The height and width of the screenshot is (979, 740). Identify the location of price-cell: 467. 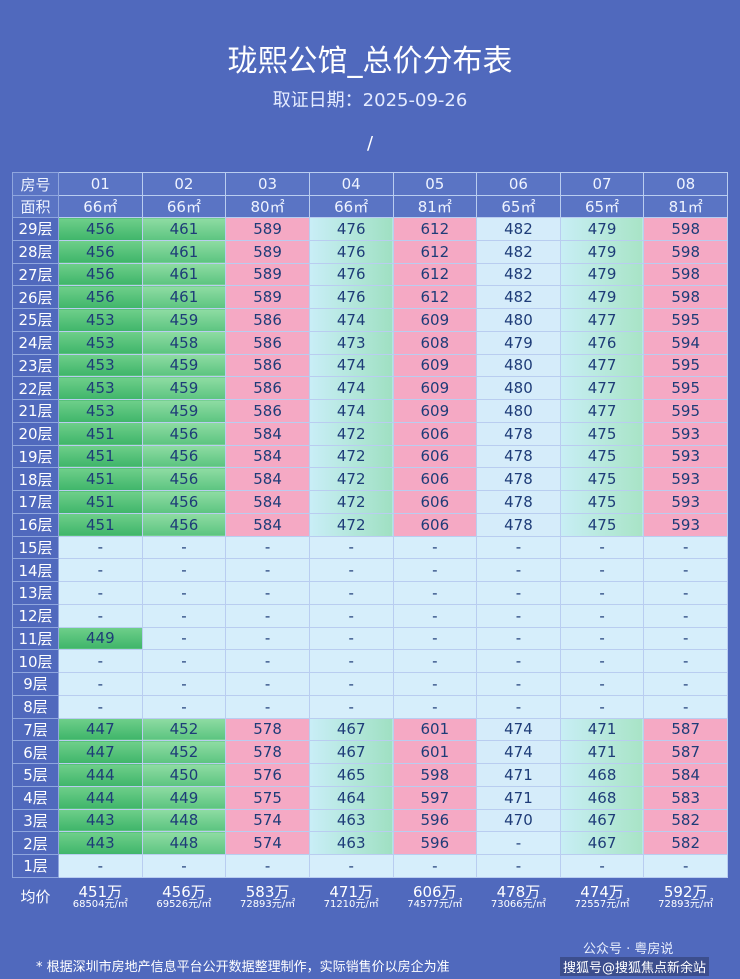
(602, 843).